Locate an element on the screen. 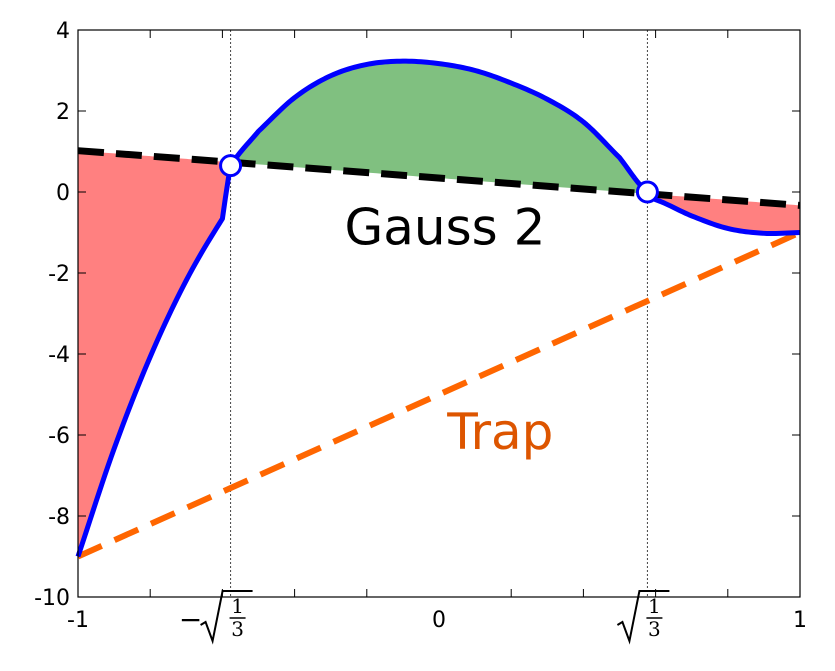 The width and height of the screenshot is (835, 671). fill-left is located at coordinates (154, 353).